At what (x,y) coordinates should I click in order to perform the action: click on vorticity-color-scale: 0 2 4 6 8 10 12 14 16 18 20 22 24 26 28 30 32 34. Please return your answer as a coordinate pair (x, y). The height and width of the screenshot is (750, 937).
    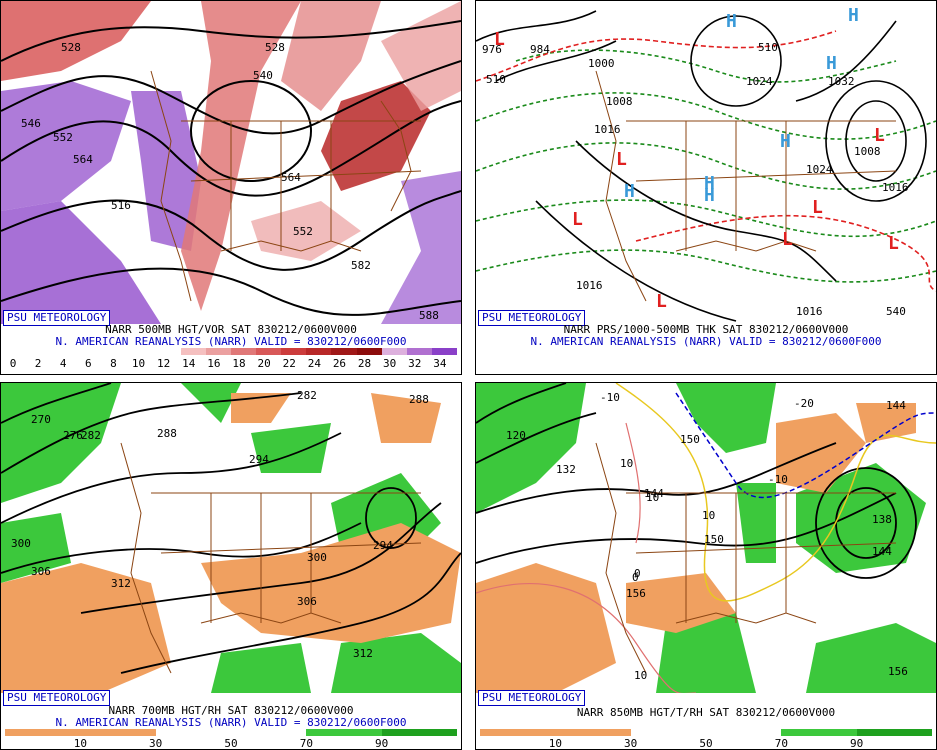
    Looking at the image, I should click on (231, 361).